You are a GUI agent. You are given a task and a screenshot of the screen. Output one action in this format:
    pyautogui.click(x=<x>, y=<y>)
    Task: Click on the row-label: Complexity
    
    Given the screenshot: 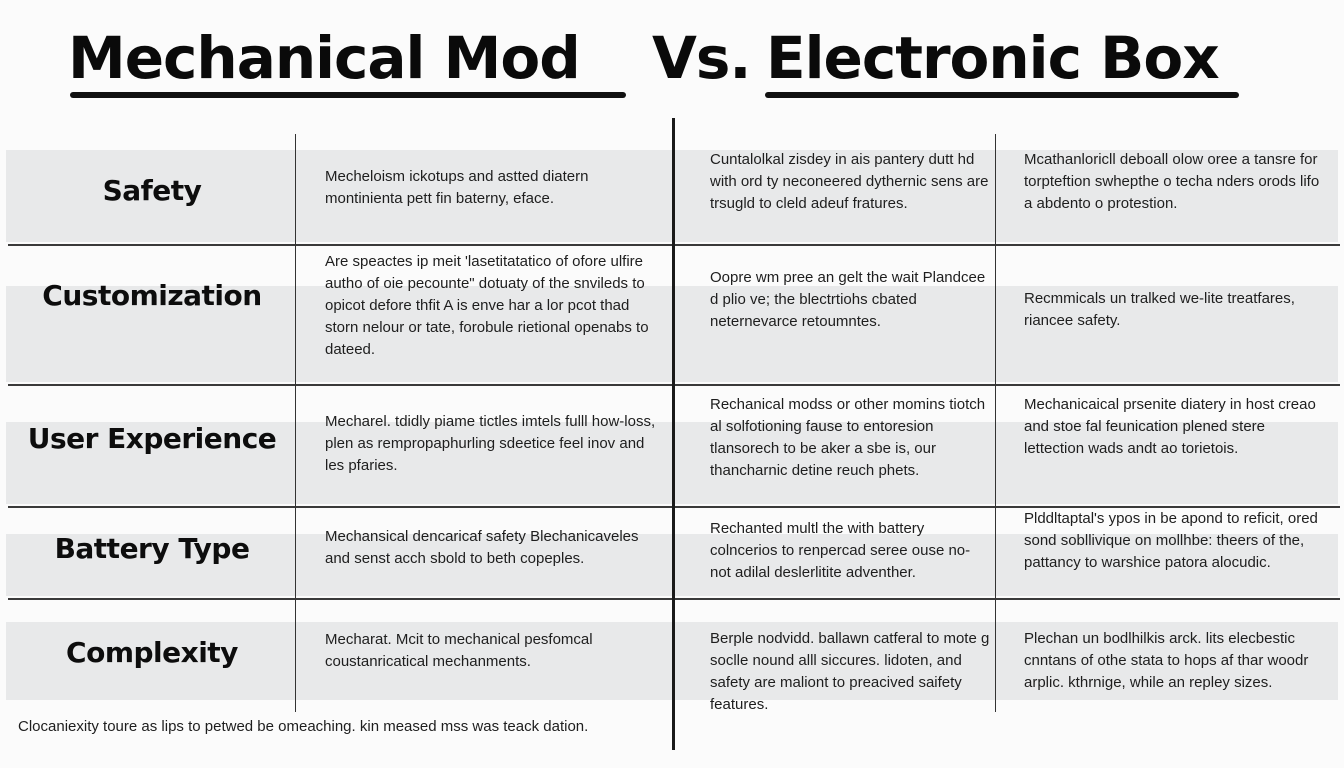 What is the action you would take?
    pyautogui.click(x=152, y=652)
    